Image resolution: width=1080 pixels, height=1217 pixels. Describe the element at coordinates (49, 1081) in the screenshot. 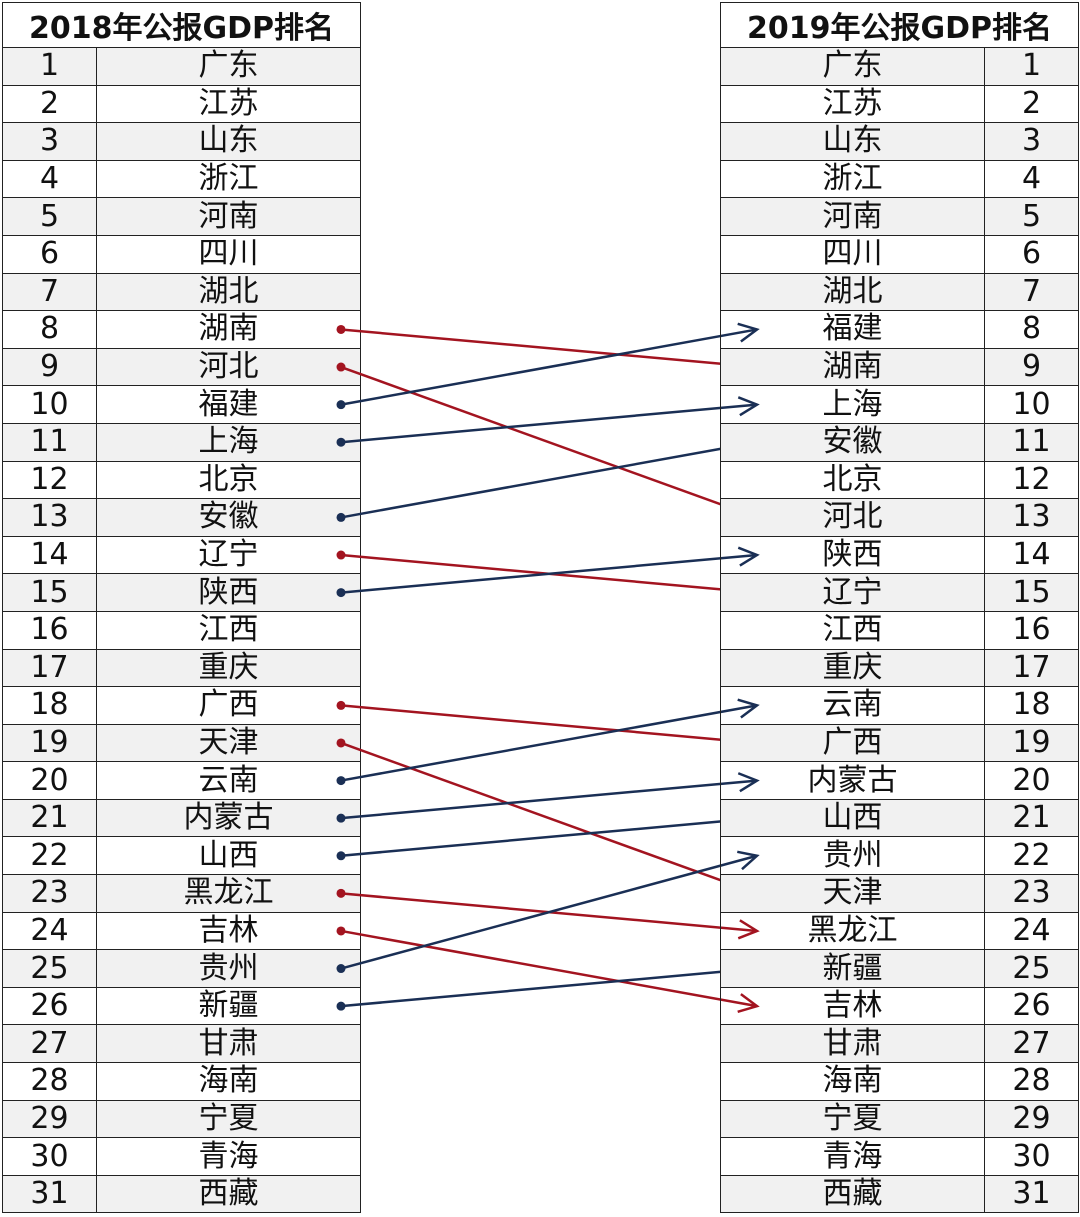

I see `row-2018-rank: 28` at that location.